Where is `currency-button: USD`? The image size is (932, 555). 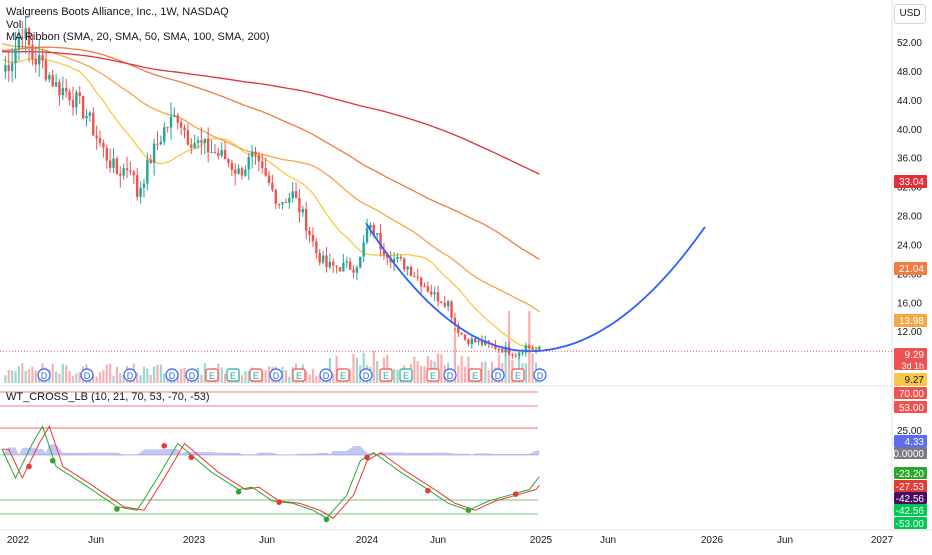
currency-button: USD is located at coordinates (910, 14).